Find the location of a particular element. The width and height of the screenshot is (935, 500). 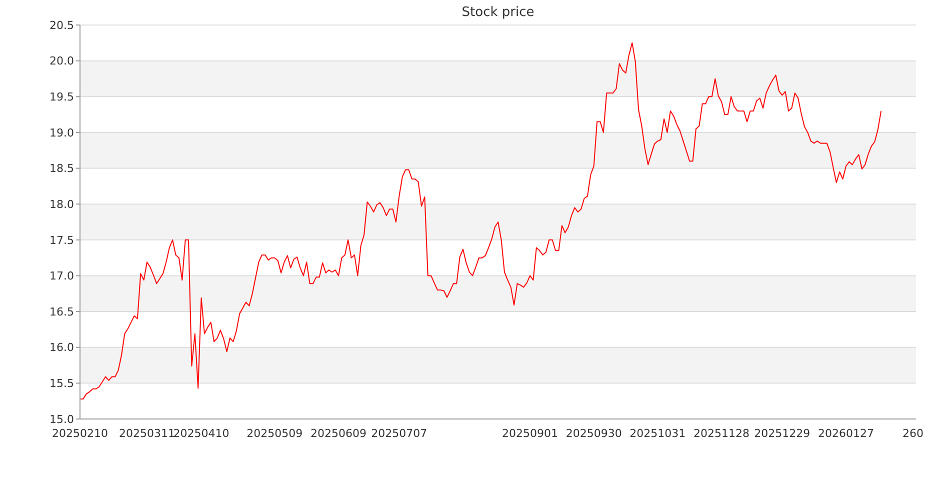

x-tick-label: 20251229 is located at coordinates (782, 433).